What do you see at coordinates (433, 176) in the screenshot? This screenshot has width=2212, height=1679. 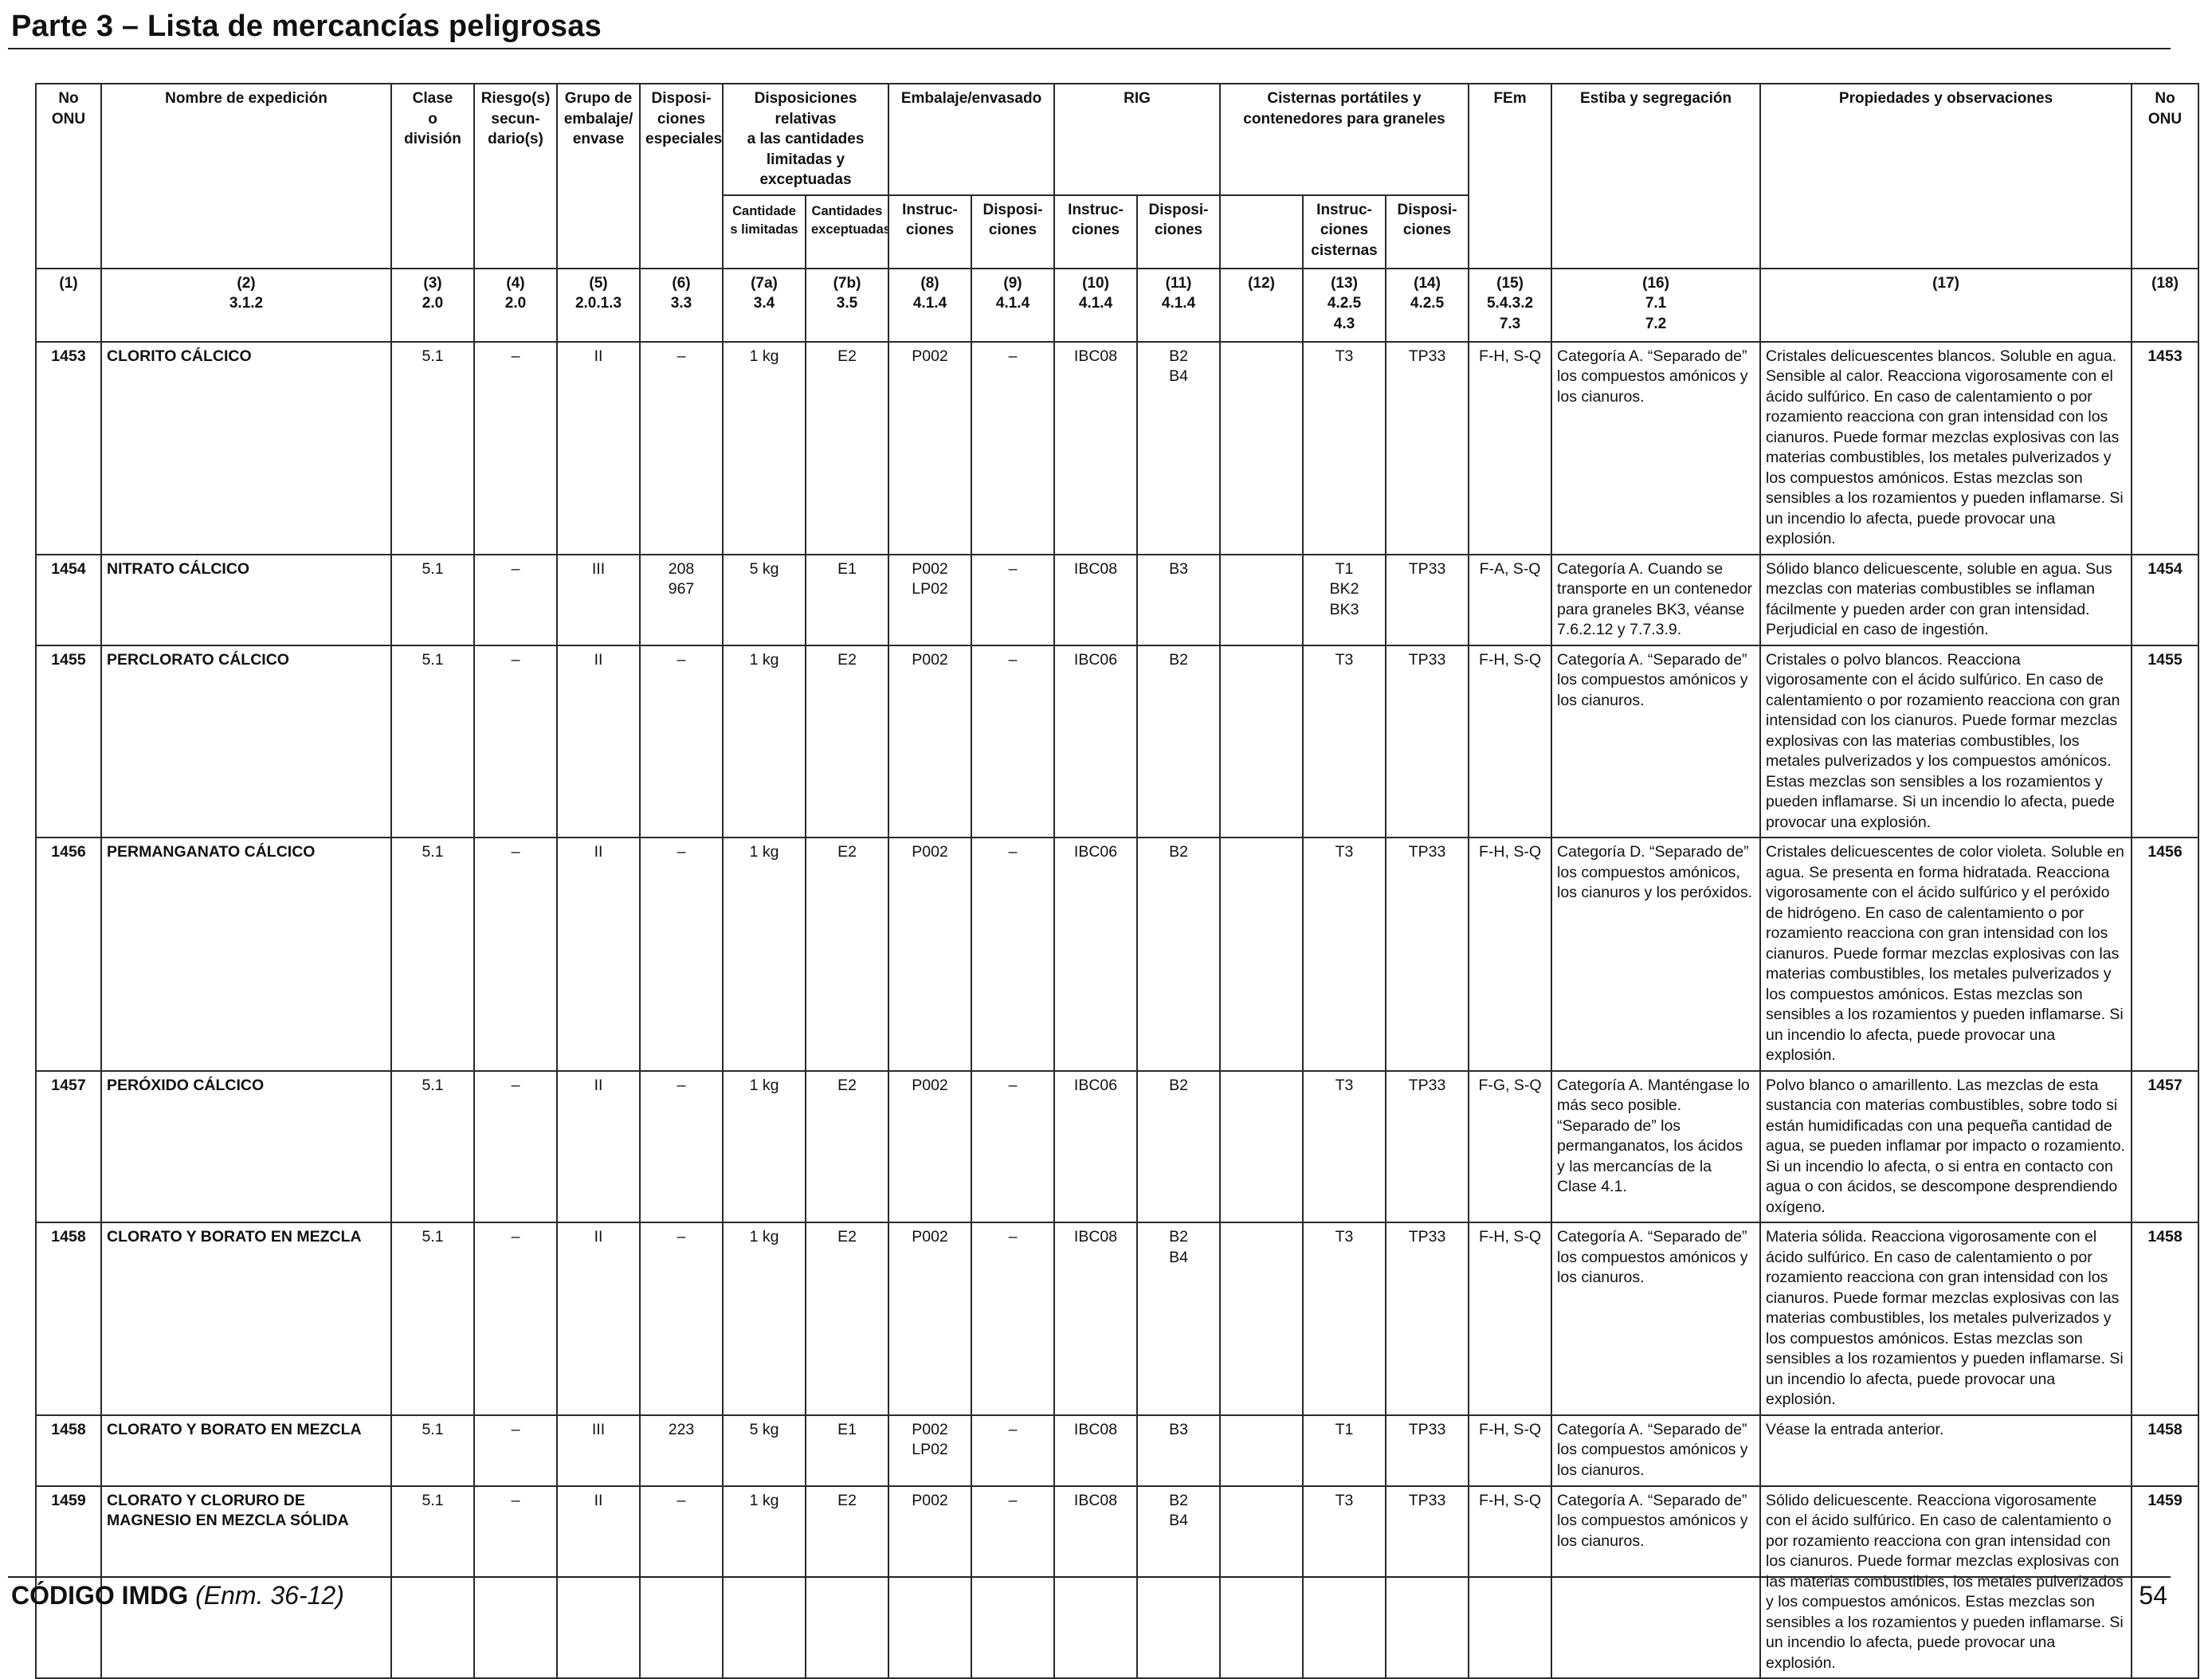 I see `header-clase: Clase o división` at bounding box center [433, 176].